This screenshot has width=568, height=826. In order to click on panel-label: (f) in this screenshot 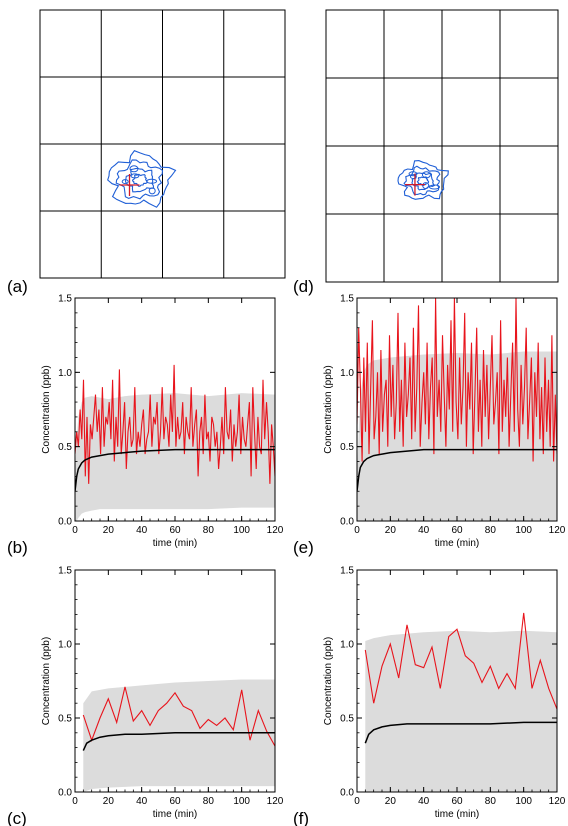, I will do `click(301, 817)`.